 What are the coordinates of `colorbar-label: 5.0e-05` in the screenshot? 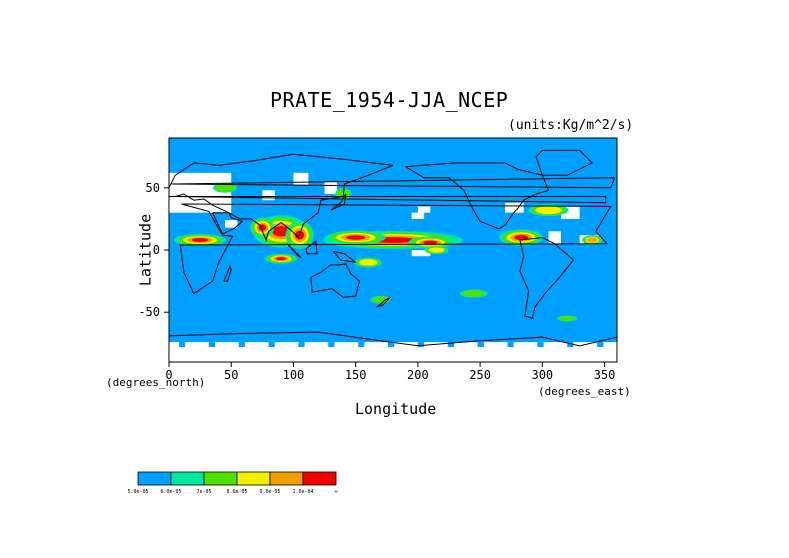 It's located at (137, 492).